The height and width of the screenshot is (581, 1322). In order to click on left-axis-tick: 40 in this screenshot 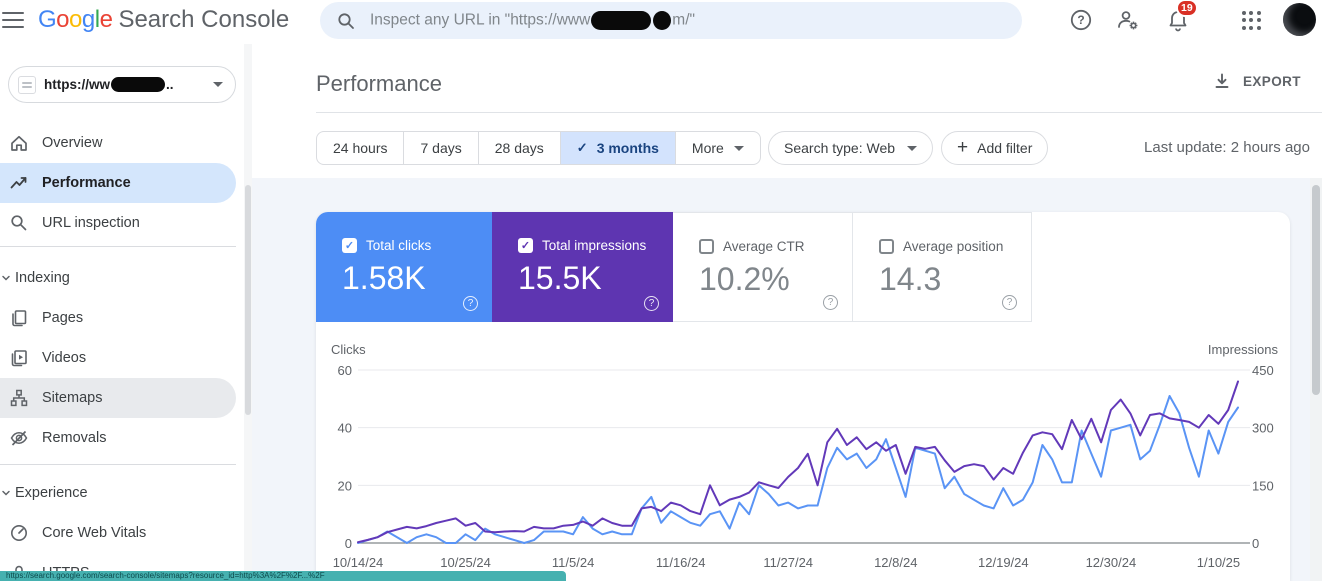, I will do `click(345, 428)`.